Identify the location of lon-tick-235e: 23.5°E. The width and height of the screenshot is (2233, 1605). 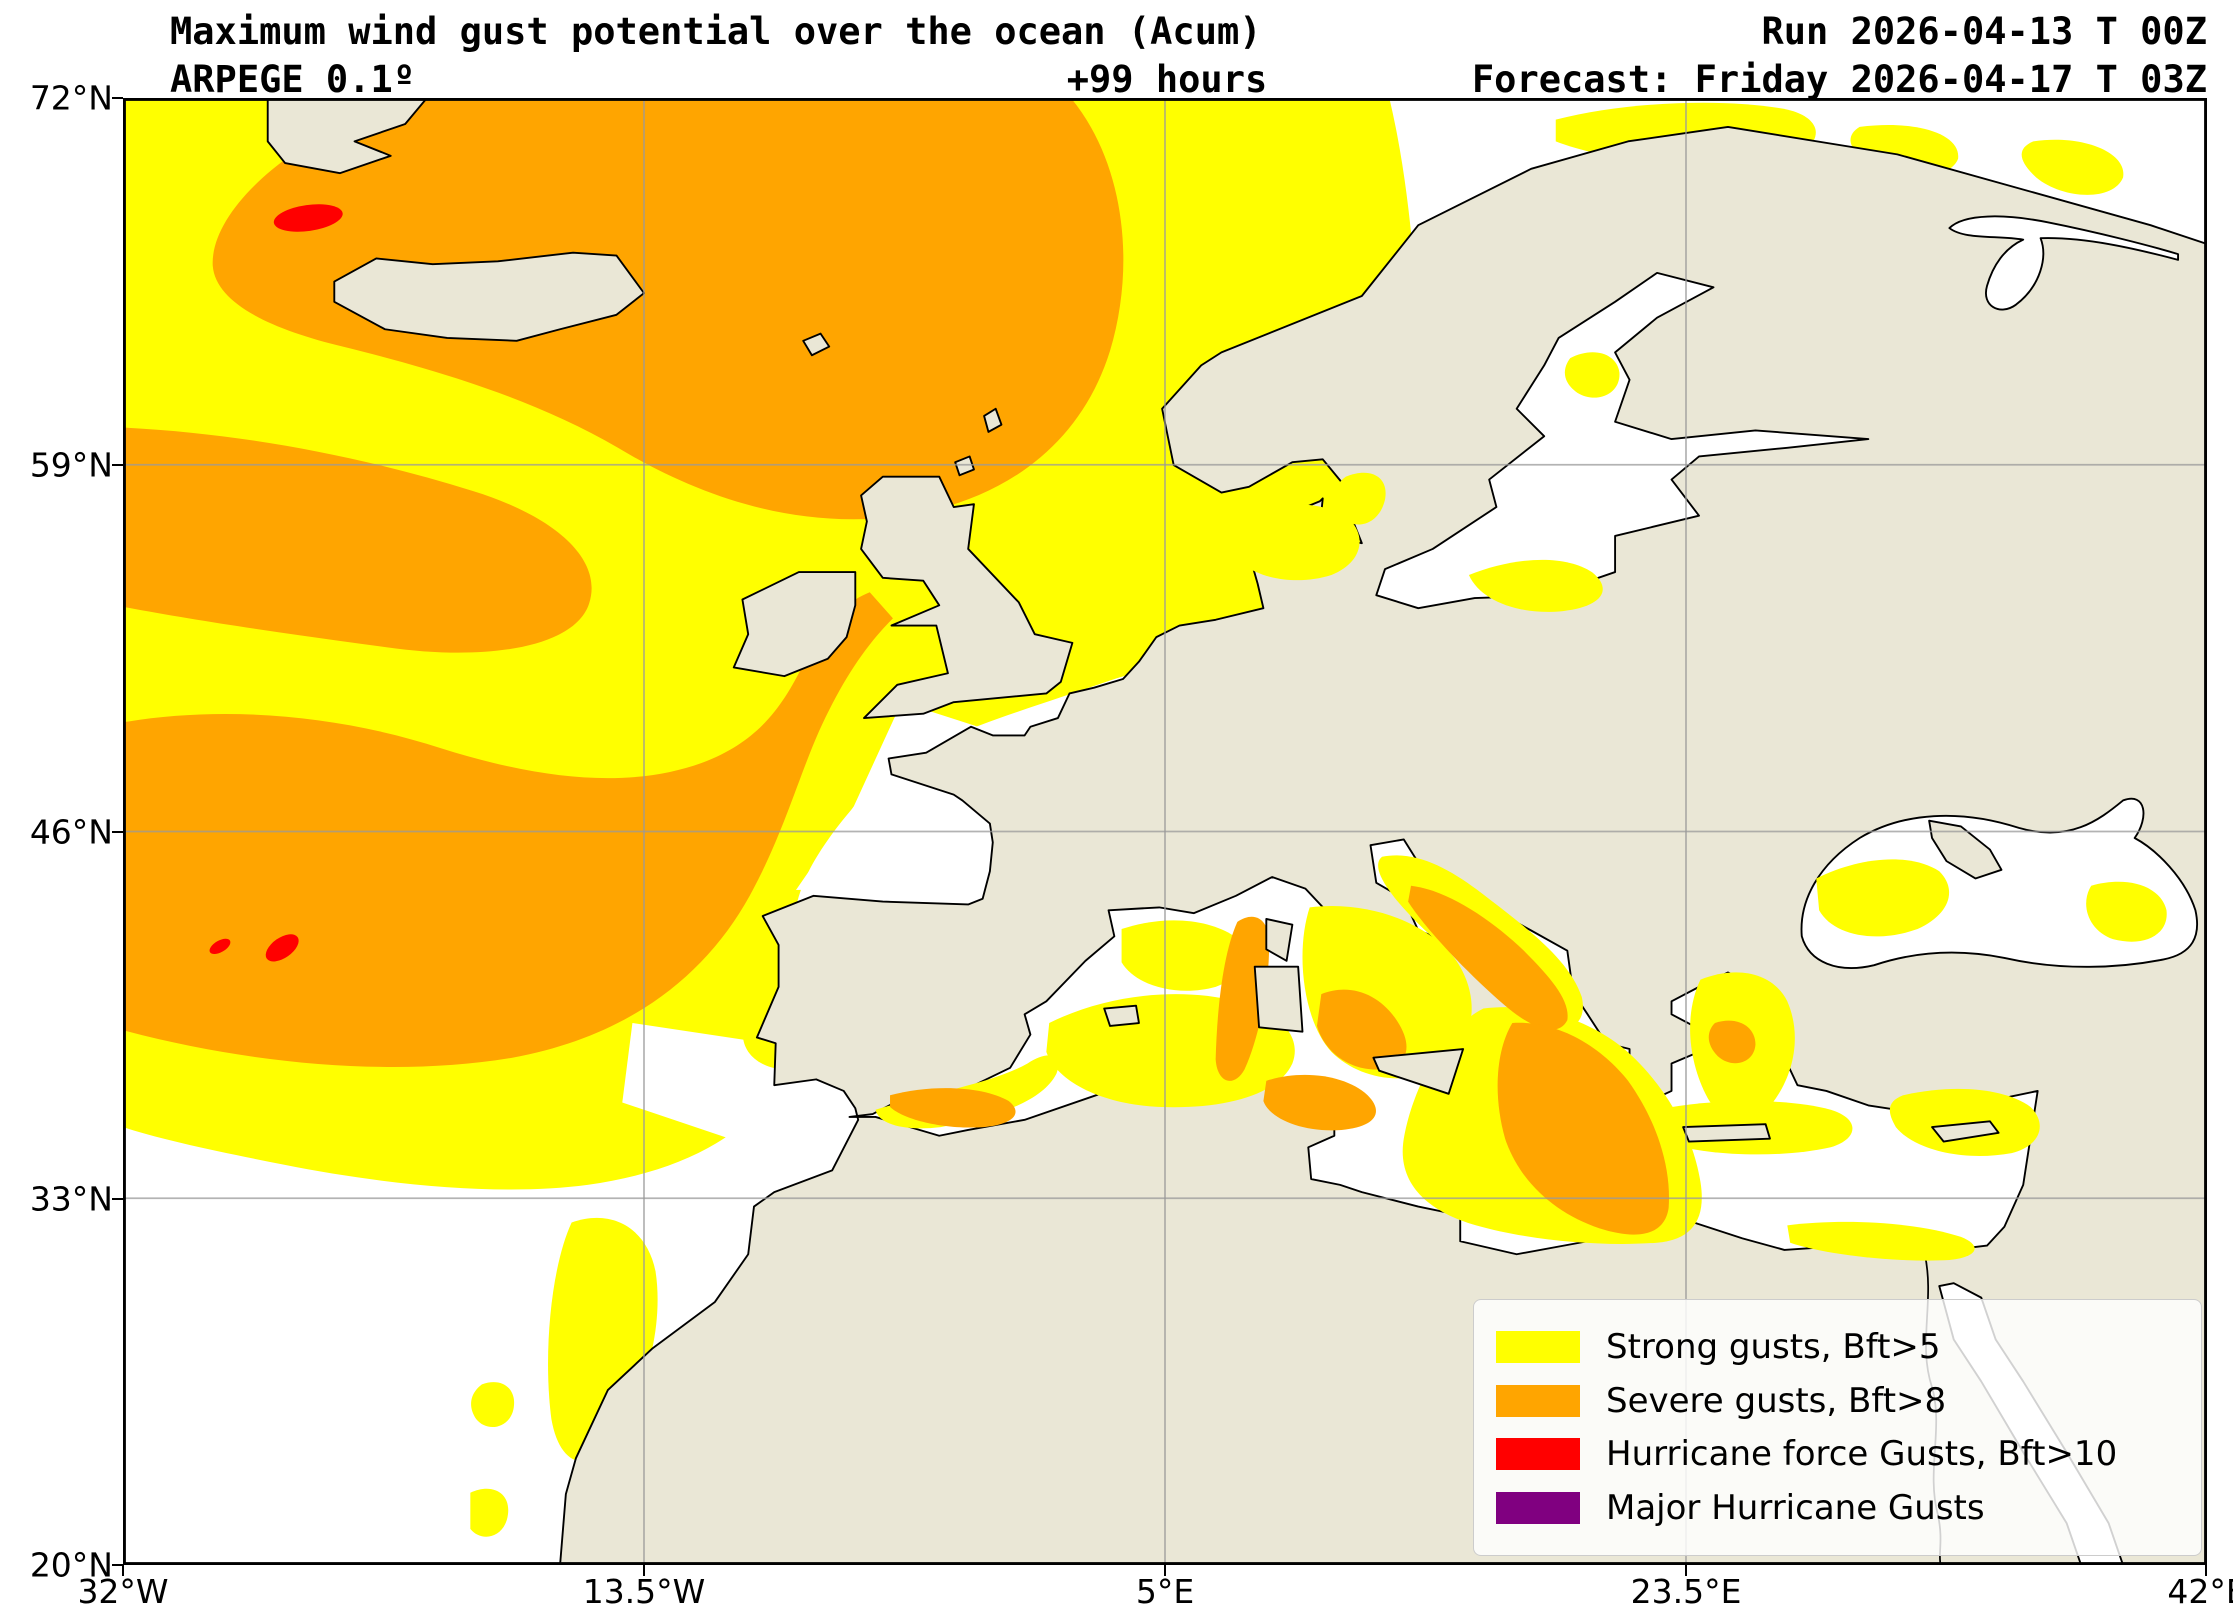
(1686, 1588).